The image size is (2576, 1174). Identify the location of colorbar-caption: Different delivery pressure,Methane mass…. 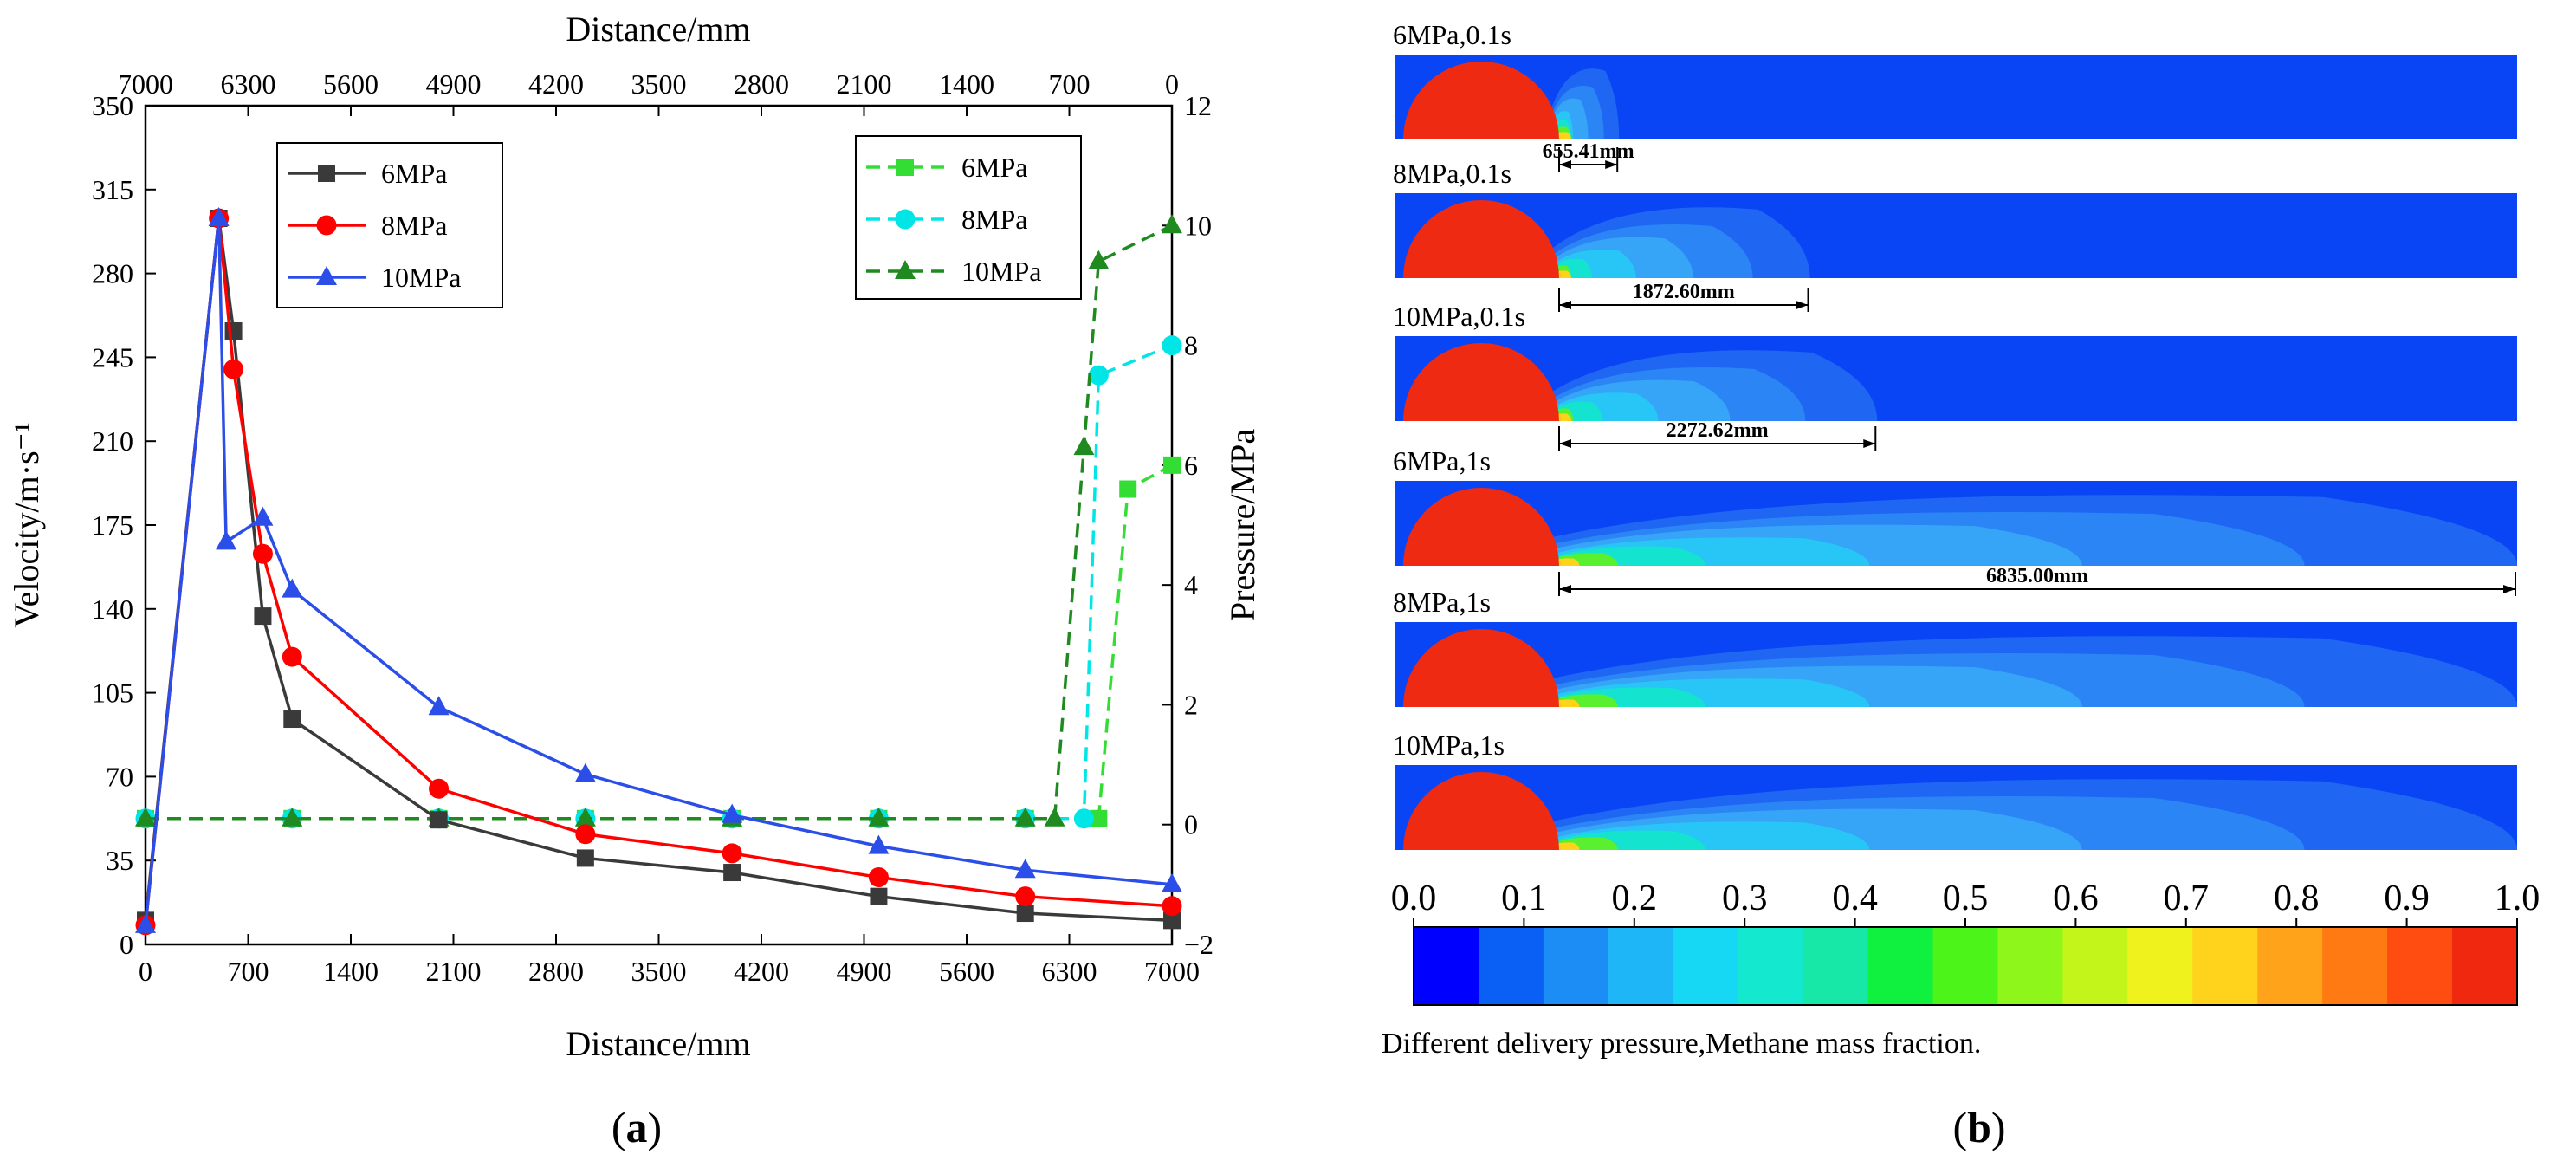
(1681, 1044).